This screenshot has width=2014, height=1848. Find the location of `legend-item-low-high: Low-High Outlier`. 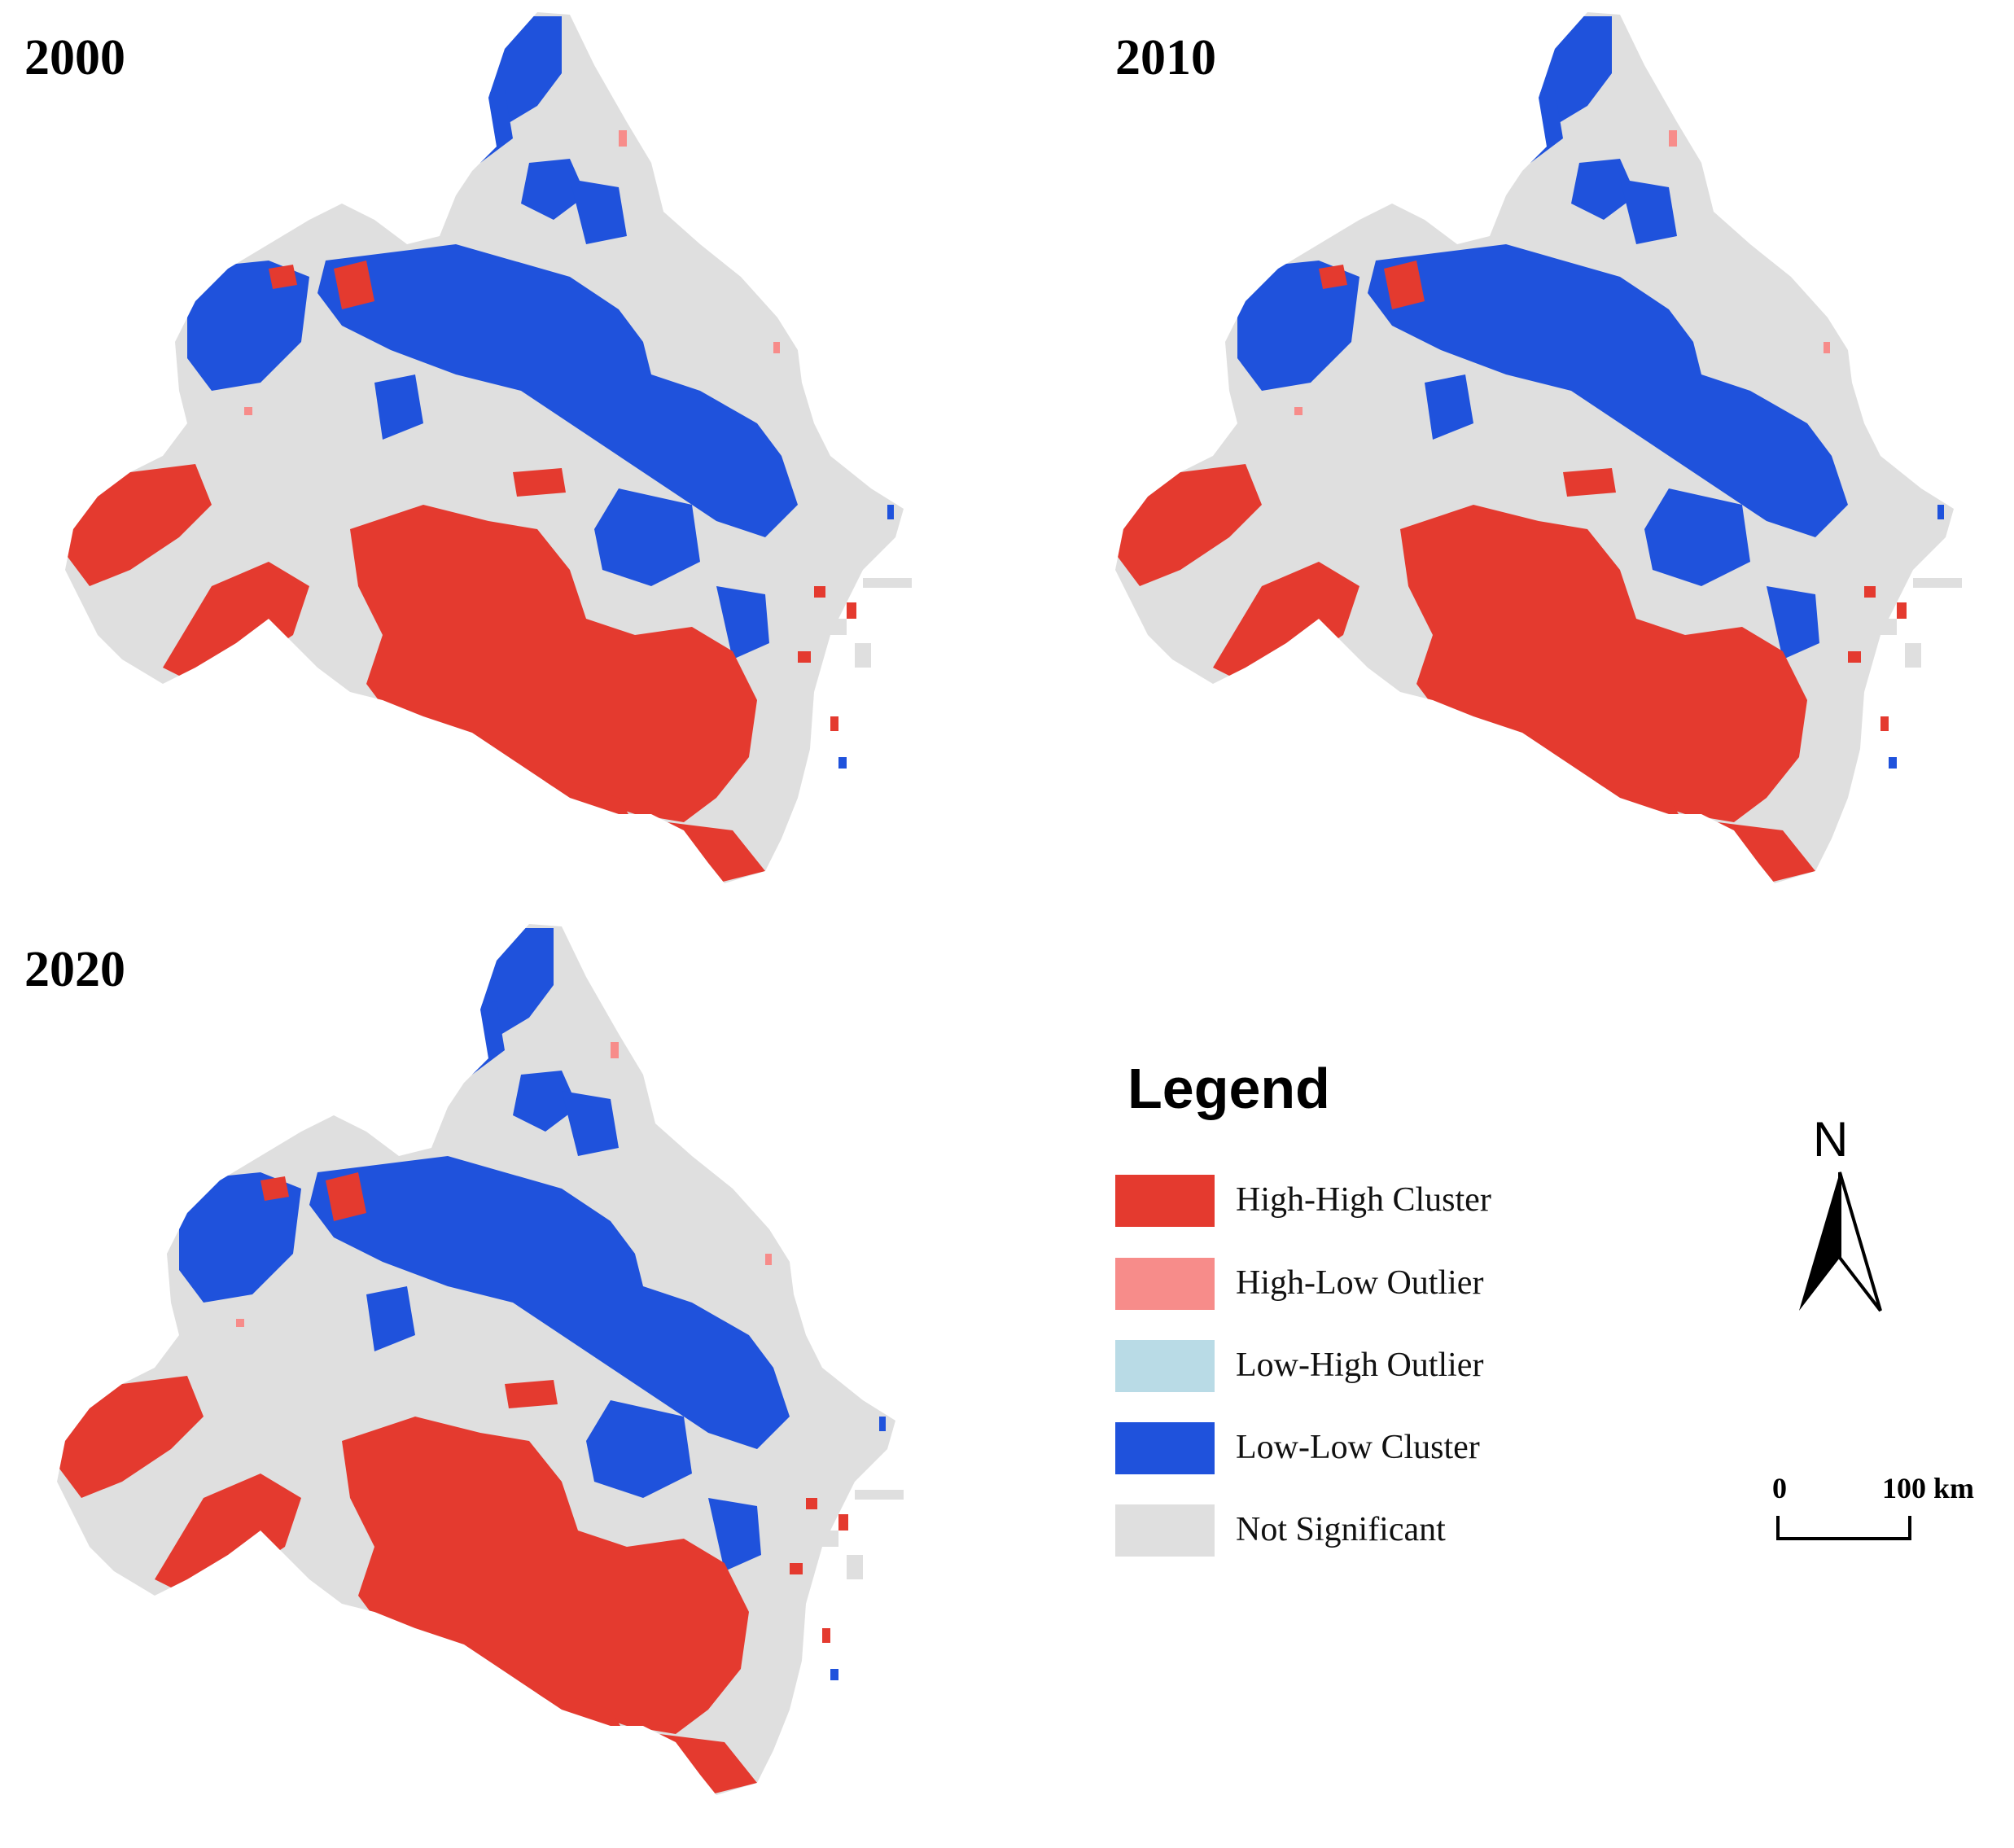

legend-item-low-high: Low-High Outlier is located at coordinates (1343, 1366).